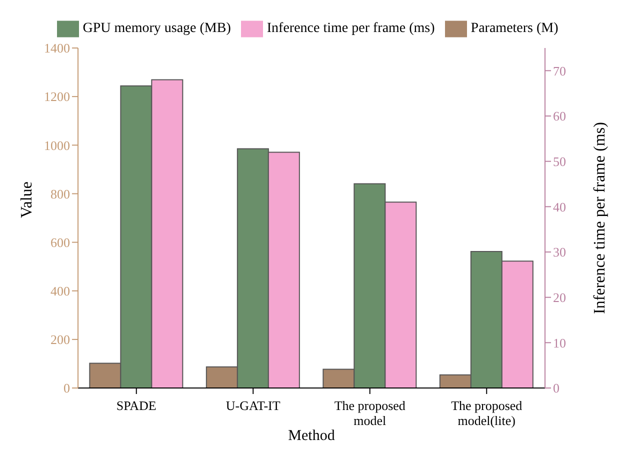 This screenshot has width=625, height=466. Describe the element at coordinates (559, 116) in the screenshot. I see `y2-tick-label: 60` at that location.